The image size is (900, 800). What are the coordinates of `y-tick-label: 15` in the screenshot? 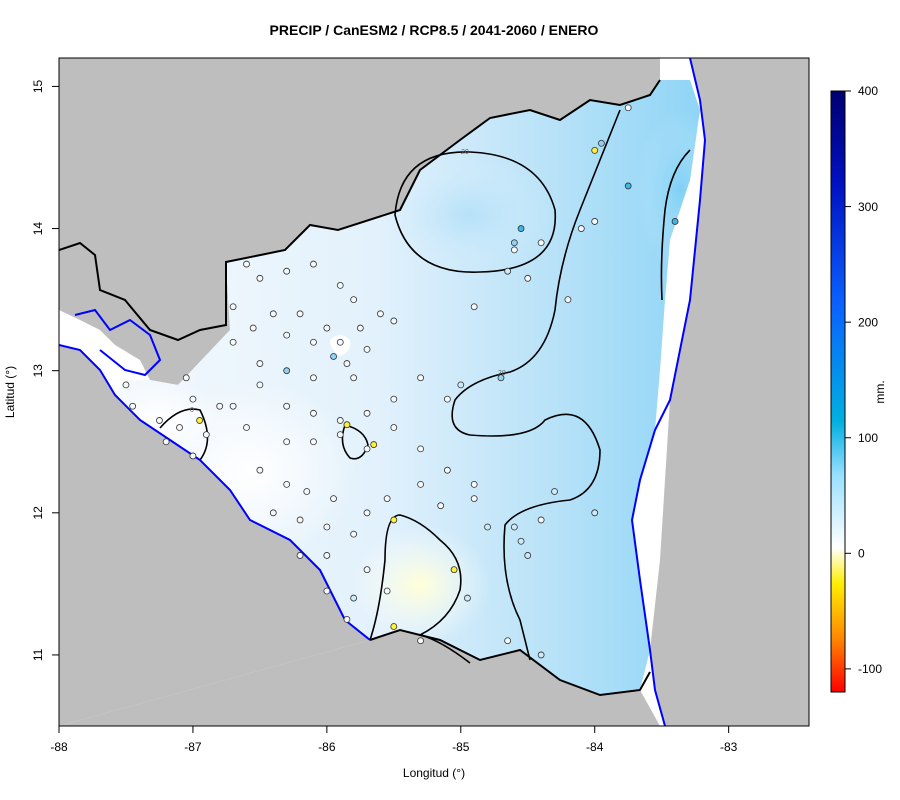 It's located at (38, 86).